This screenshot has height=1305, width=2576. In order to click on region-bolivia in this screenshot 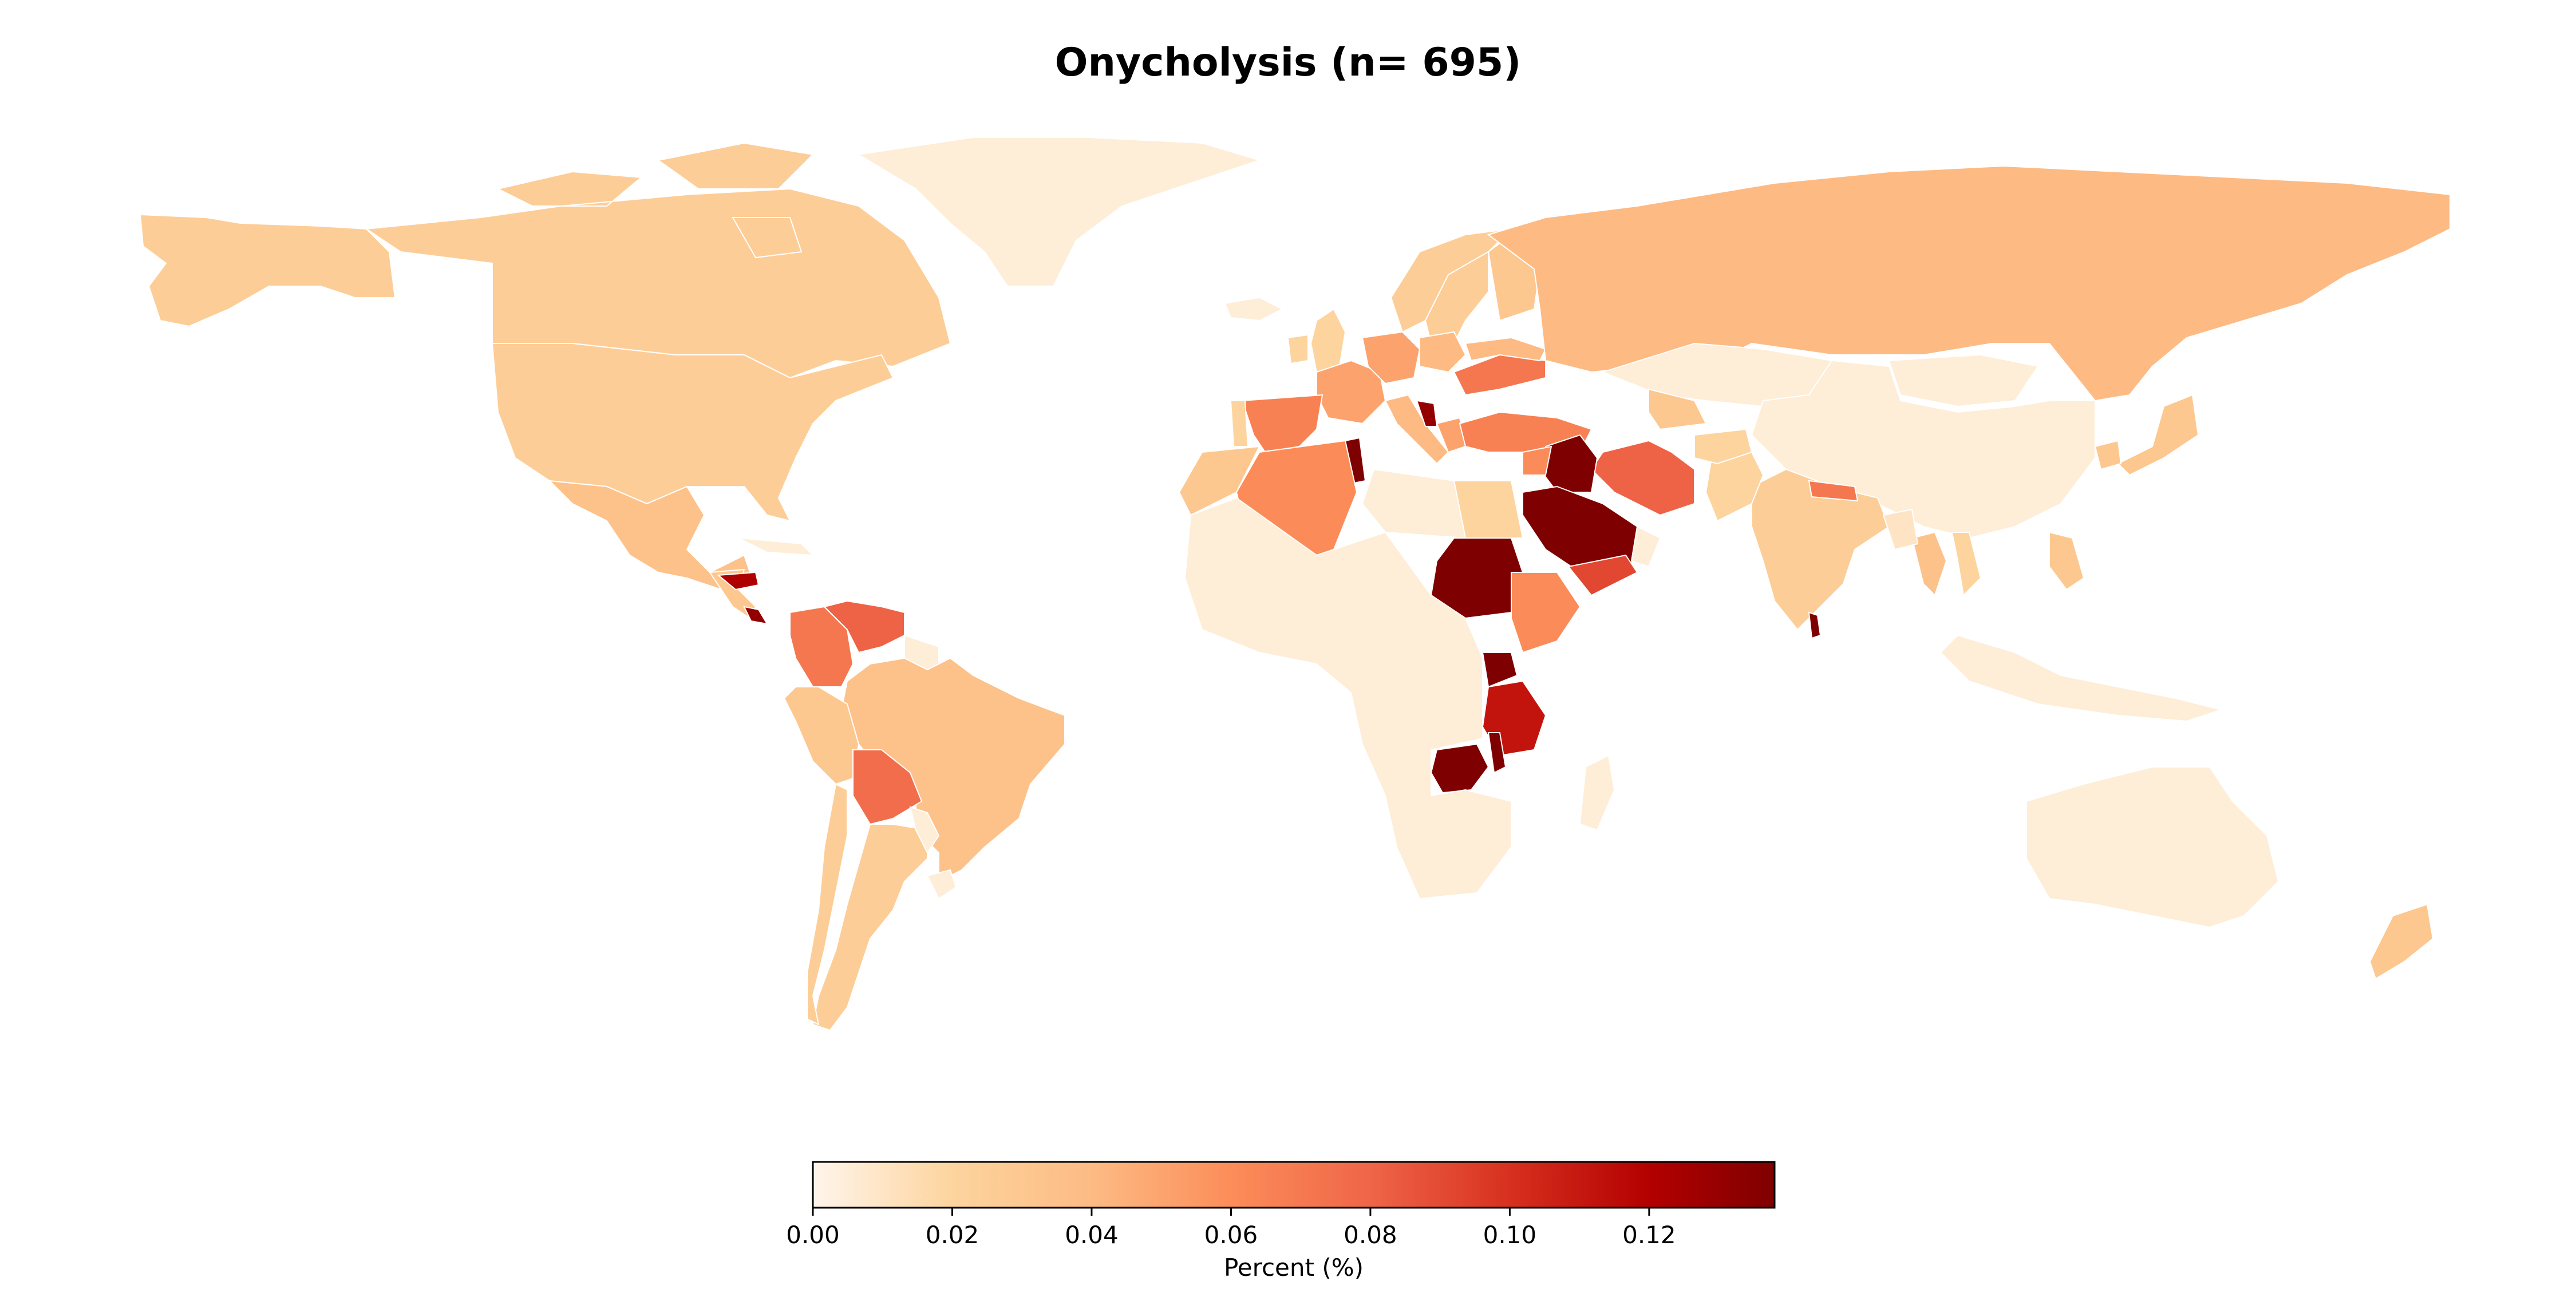, I will do `click(887, 787)`.